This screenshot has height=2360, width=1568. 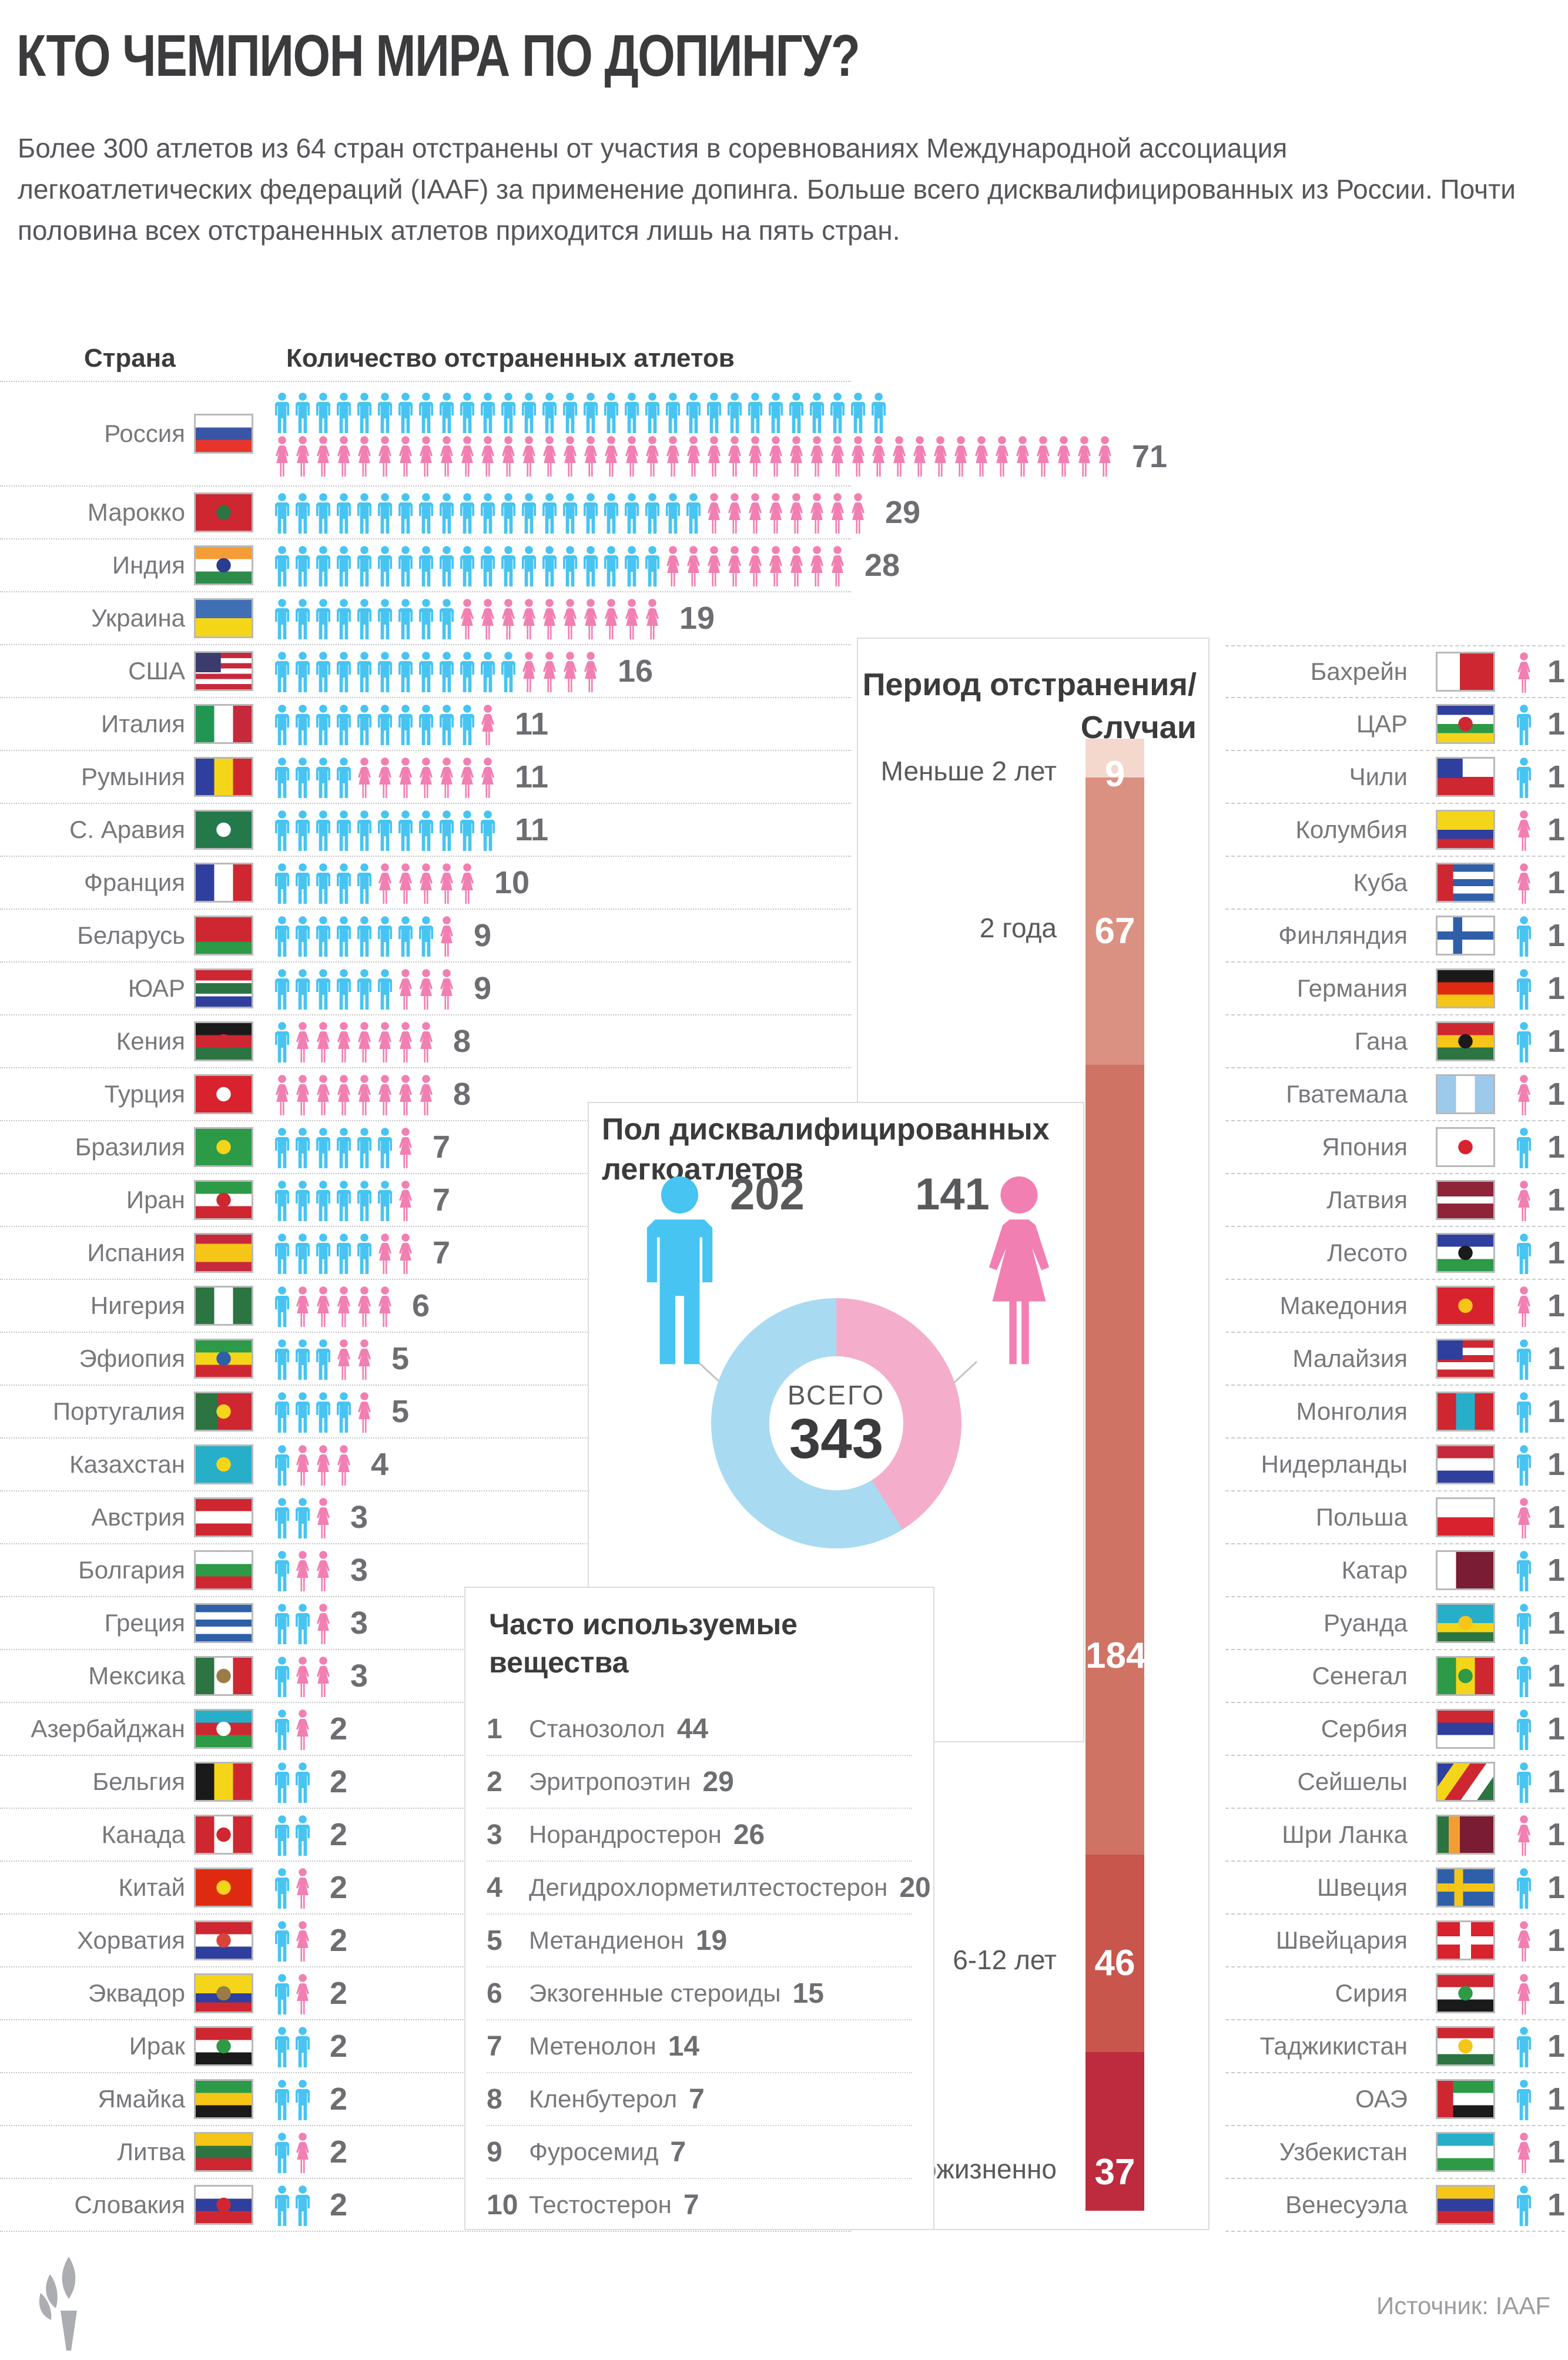 What do you see at coordinates (592, 2046) in the screenshot?
I see `substance-name: Метенолон` at bounding box center [592, 2046].